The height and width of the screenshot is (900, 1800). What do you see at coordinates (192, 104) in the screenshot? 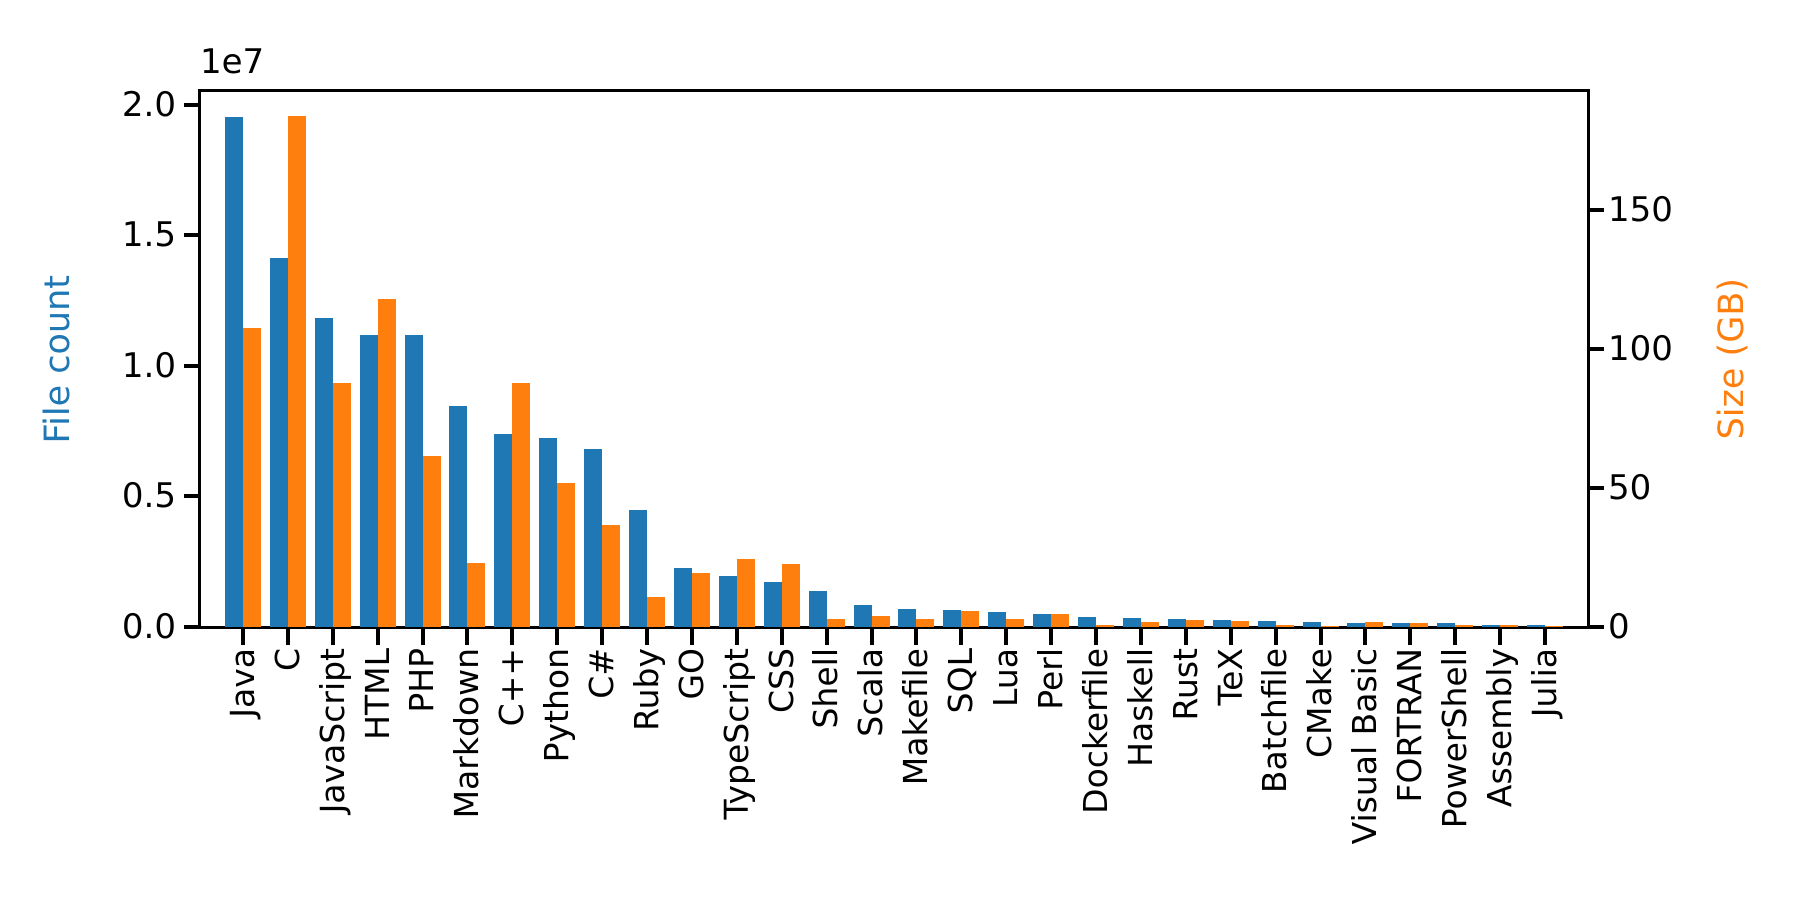
I see `left-tick-2.0` at bounding box center [192, 104].